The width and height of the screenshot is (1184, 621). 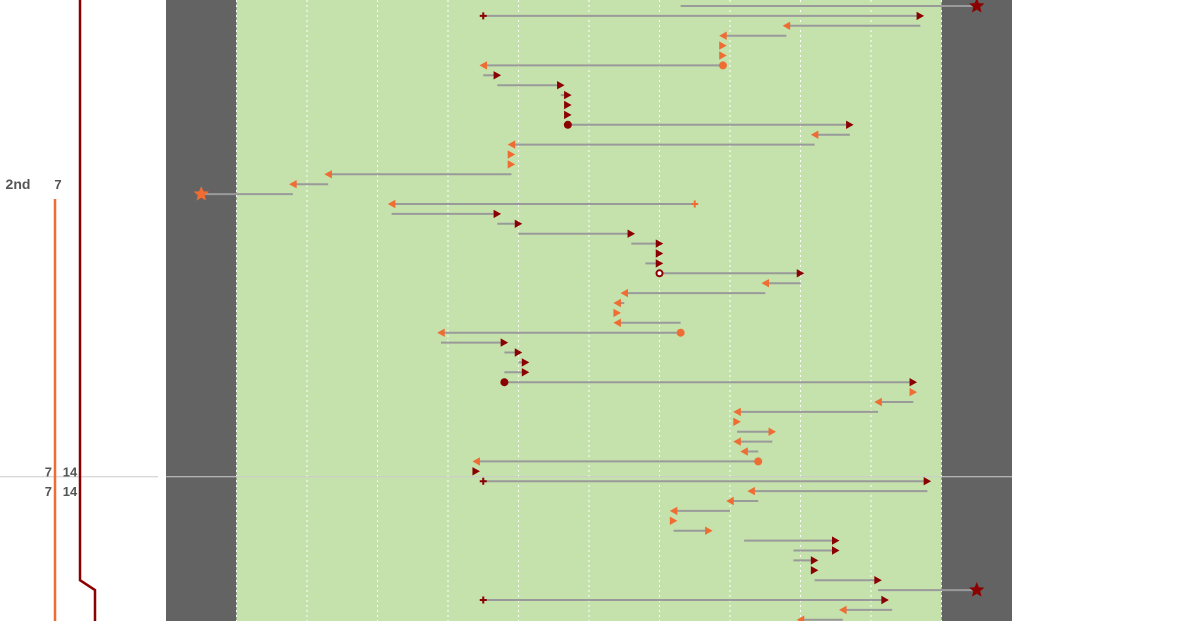 What do you see at coordinates (70, 491) in the screenshot?
I see `score-label-5: 14` at bounding box center [70, 491].